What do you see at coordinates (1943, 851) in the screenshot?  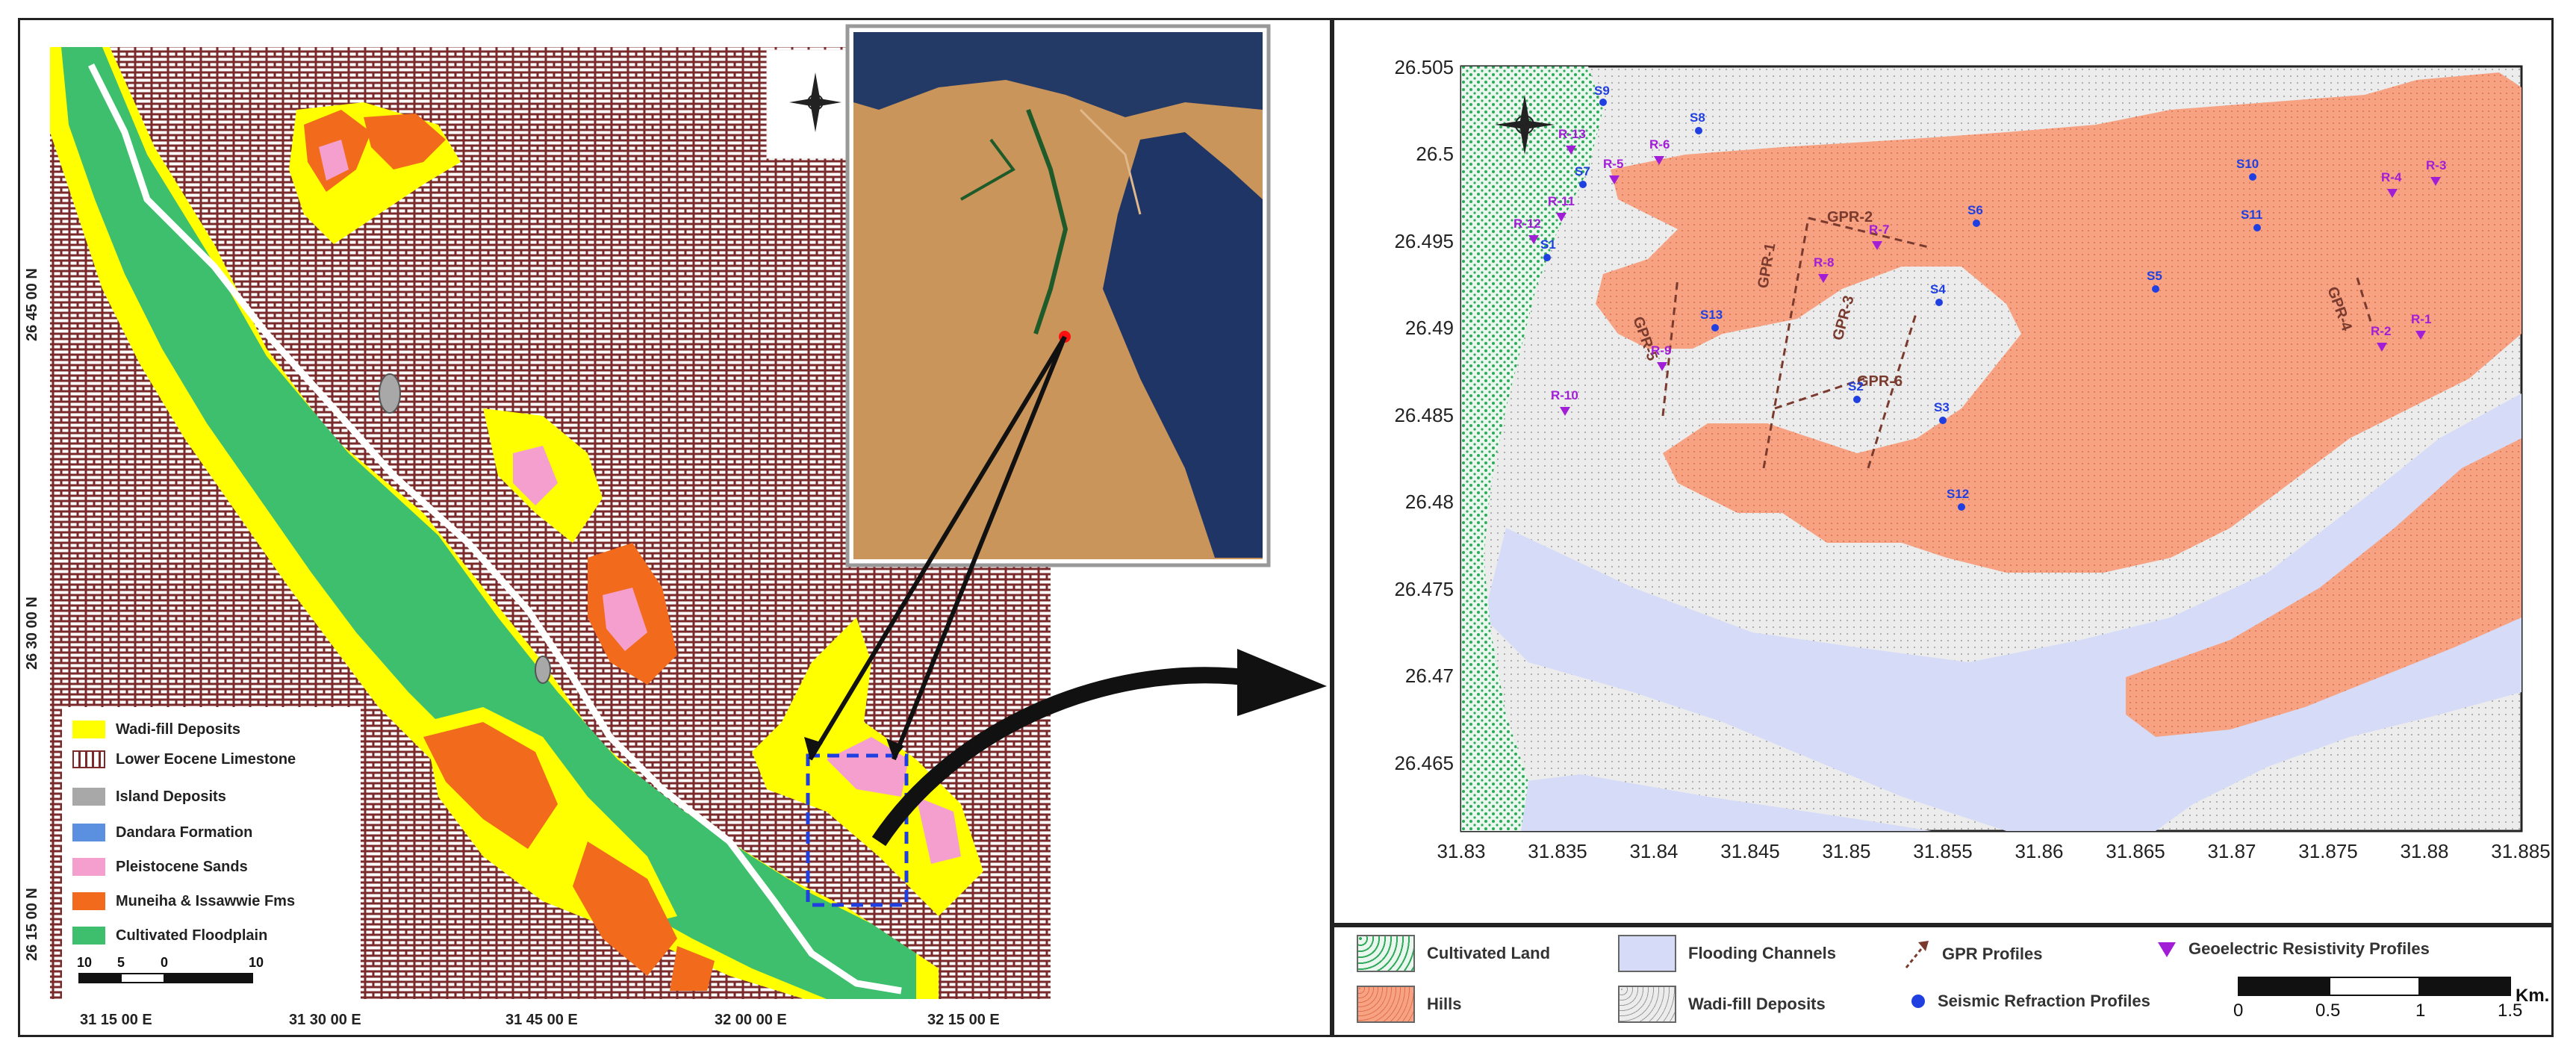 I see `x-tick: 31.855` at bounding box center [1943, 851].